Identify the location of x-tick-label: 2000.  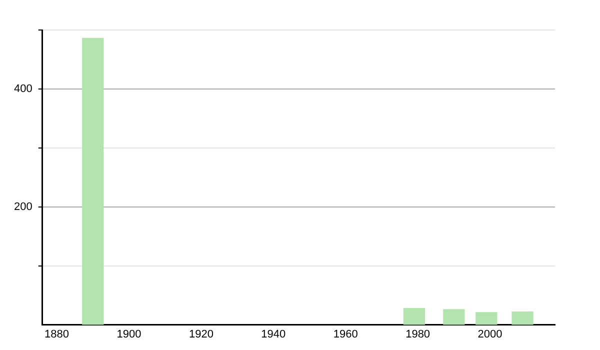
(490, 334).